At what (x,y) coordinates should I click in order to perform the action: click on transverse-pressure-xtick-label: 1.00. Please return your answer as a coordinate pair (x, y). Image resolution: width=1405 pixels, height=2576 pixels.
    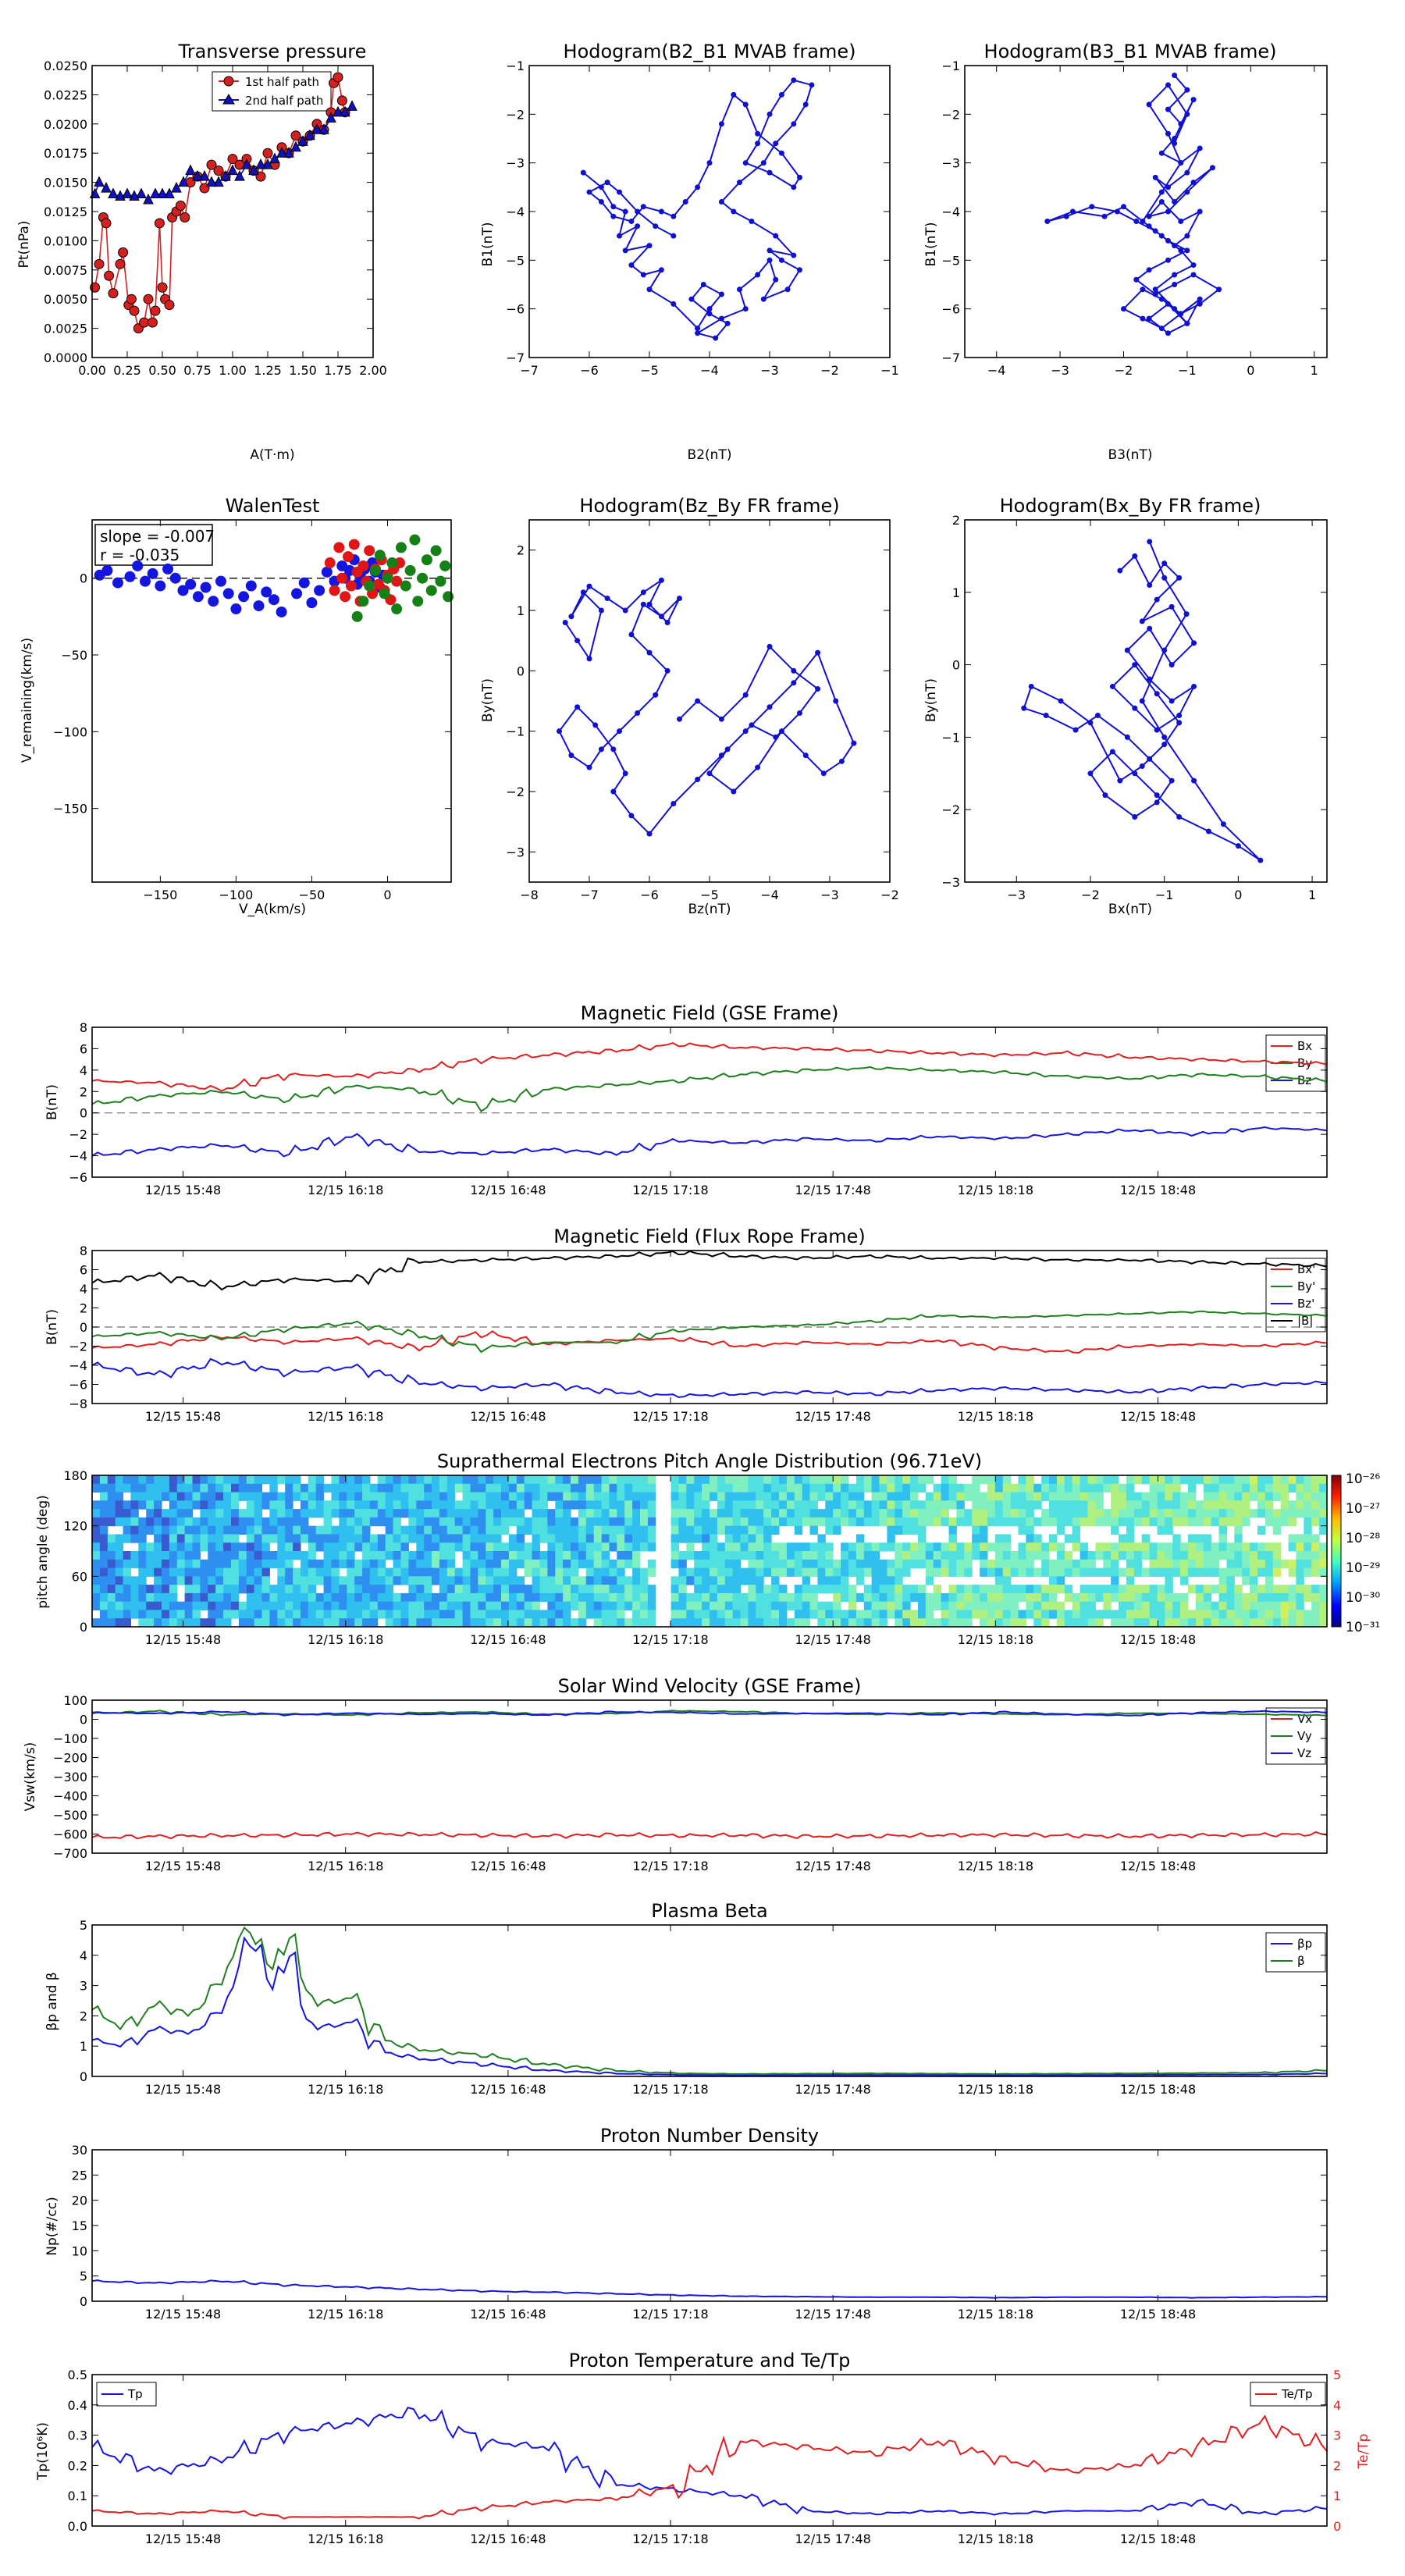
    Looking at the image, I should click on (233, 370).